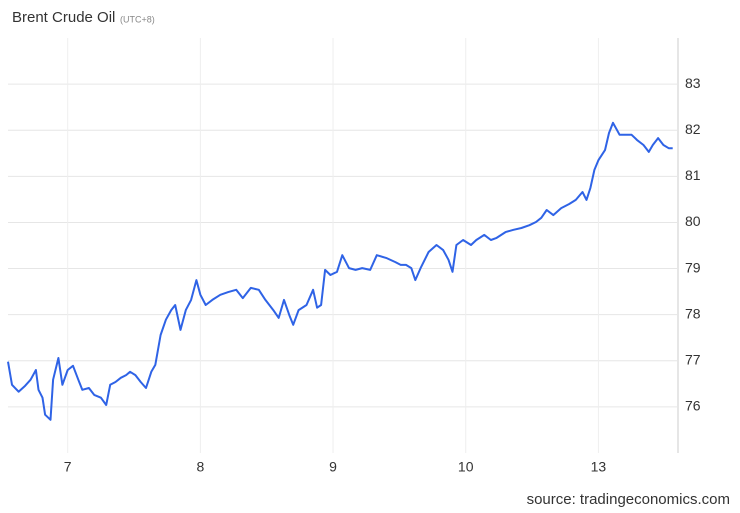  I want to click on y-tick-label: 82, so click(693, 129).